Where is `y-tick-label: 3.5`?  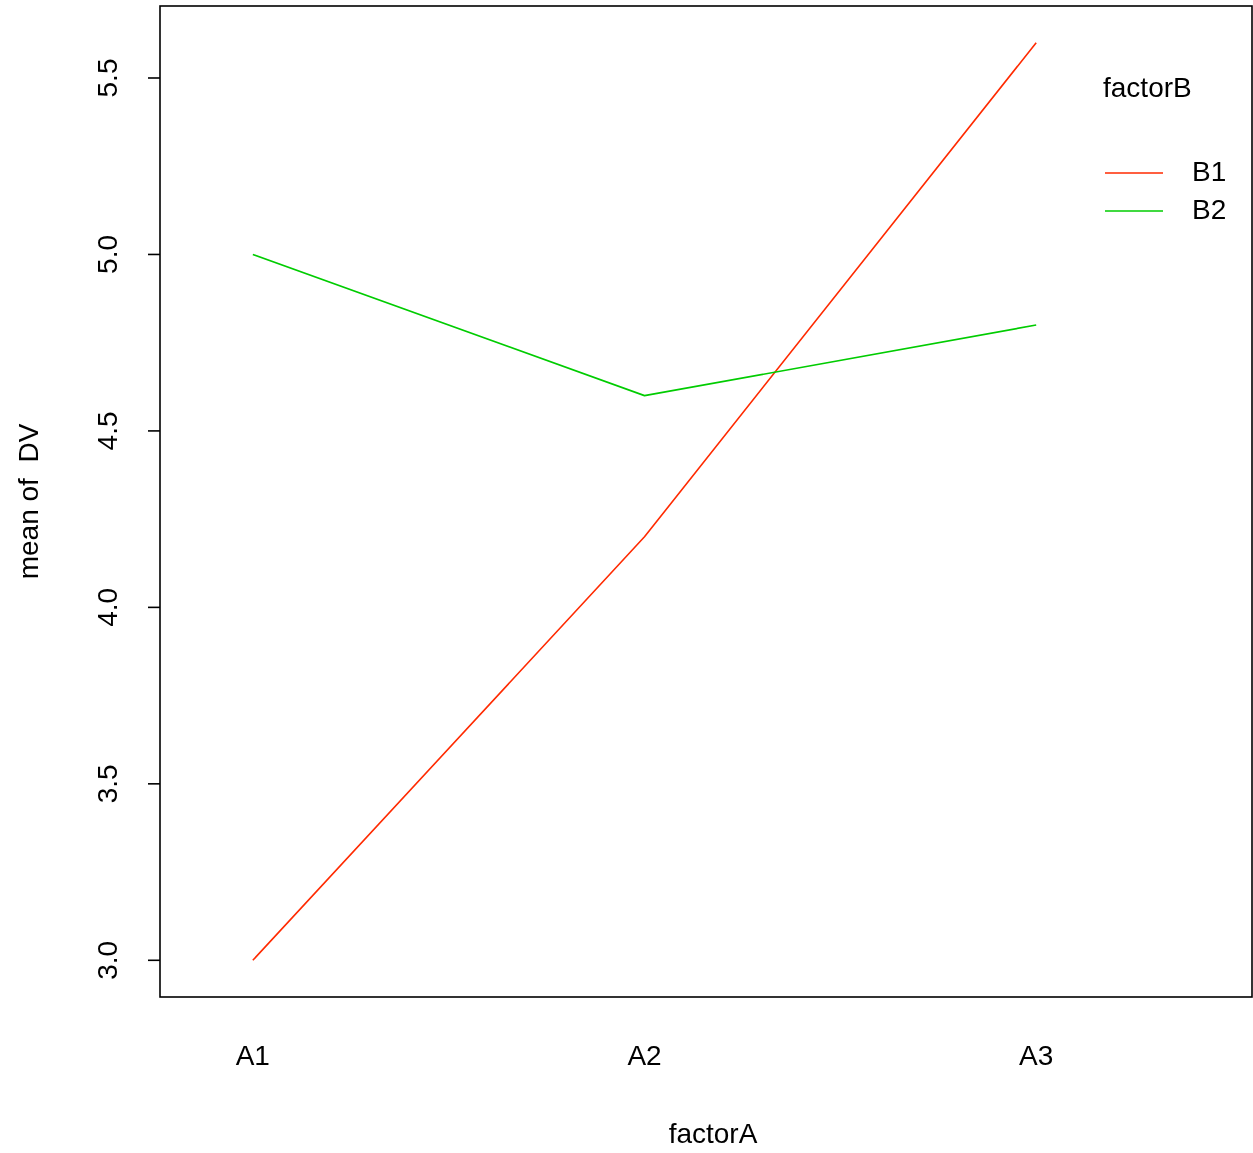 y-tick-label: 3.5 is located at coordinates (108, 784).